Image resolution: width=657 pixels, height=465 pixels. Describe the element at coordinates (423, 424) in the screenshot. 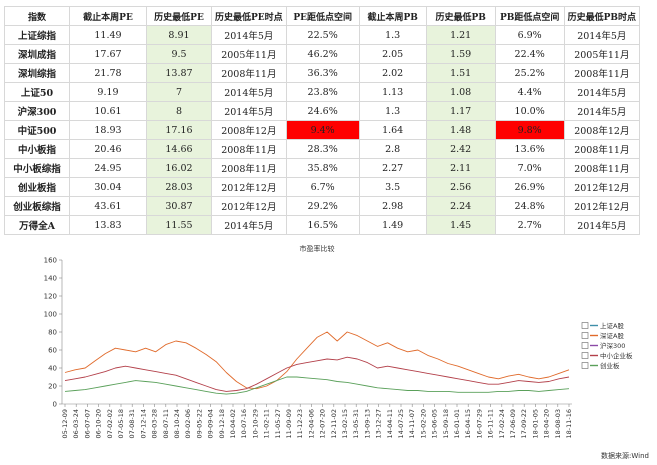

I see `x-tick-label: 15-02-20` at that location.